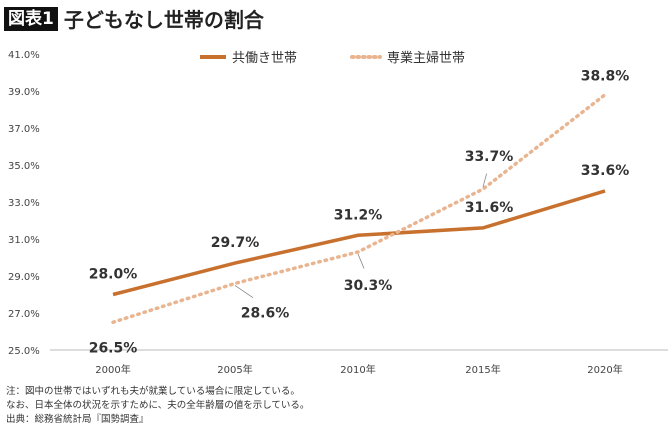 This screenshot has height=432, width=670. I want to click on note-line: なお、日本全体の状況を示すために、夫の全年齢層の値を示している。, so click(158, 405).